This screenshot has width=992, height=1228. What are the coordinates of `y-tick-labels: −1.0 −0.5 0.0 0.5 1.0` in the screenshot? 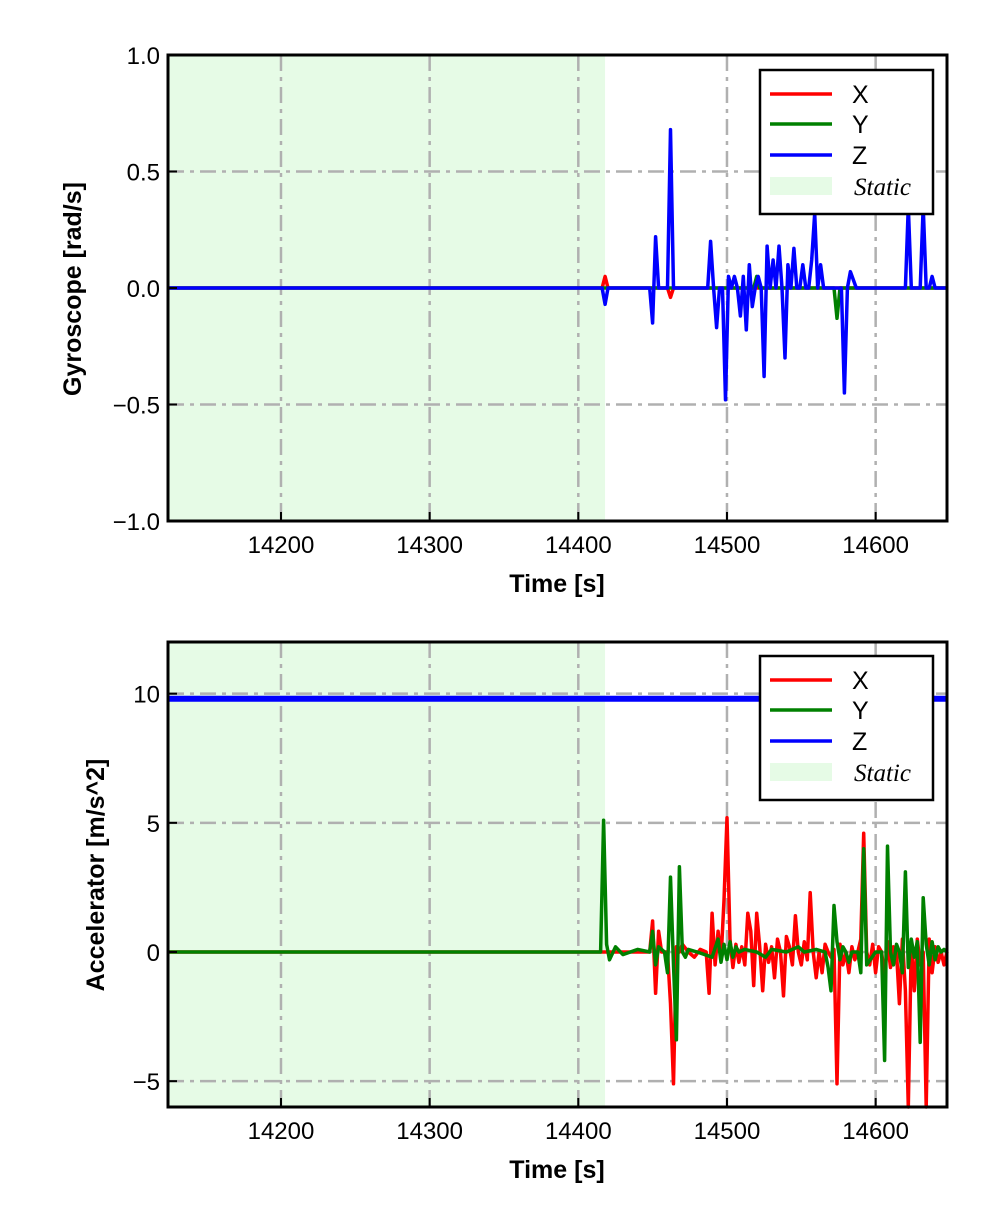 It's located at (136, 289).